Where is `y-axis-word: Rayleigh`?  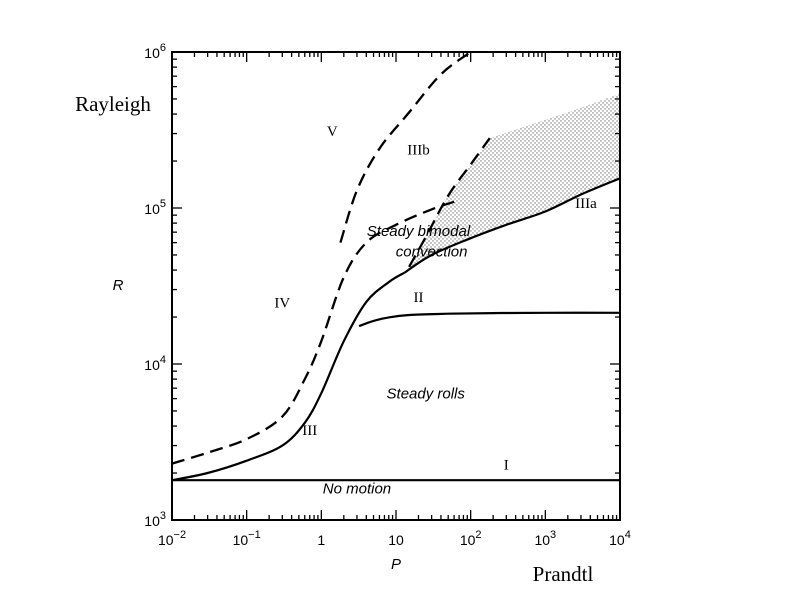 y-axis-word: Rayleigh is located at coordinates (113, 104).